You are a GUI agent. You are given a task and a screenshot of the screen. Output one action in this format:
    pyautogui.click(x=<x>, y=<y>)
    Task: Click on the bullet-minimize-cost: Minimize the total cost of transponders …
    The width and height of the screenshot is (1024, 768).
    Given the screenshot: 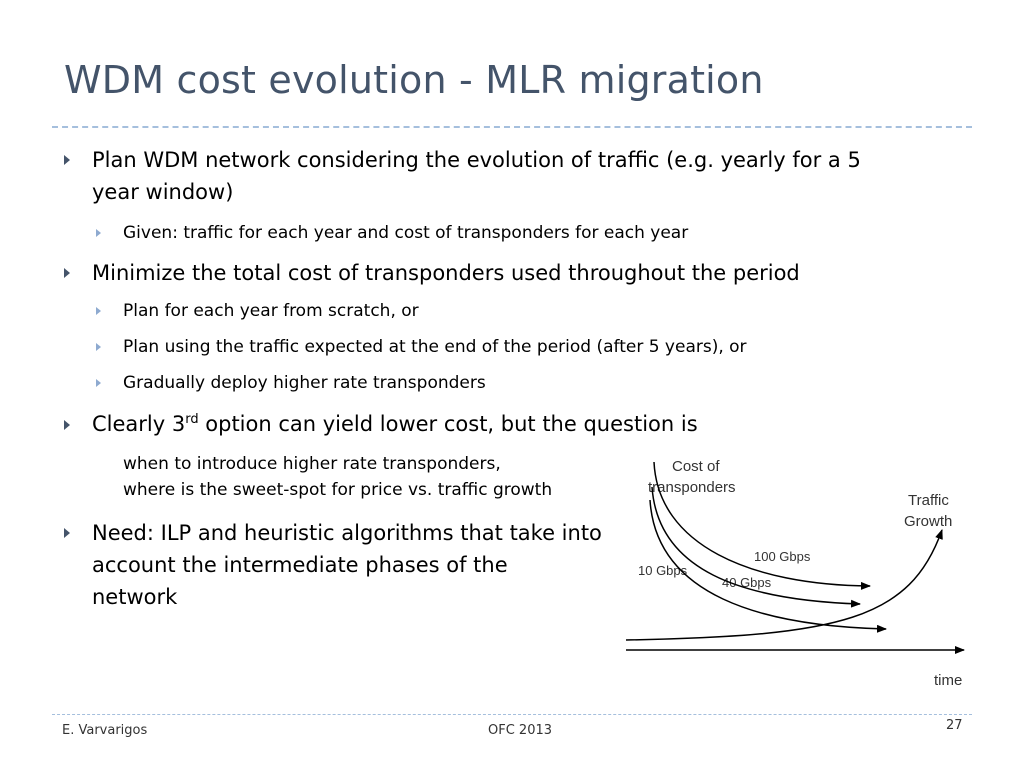 What is the action you would take?
    pyautogui.click(x=446, y=273)
    